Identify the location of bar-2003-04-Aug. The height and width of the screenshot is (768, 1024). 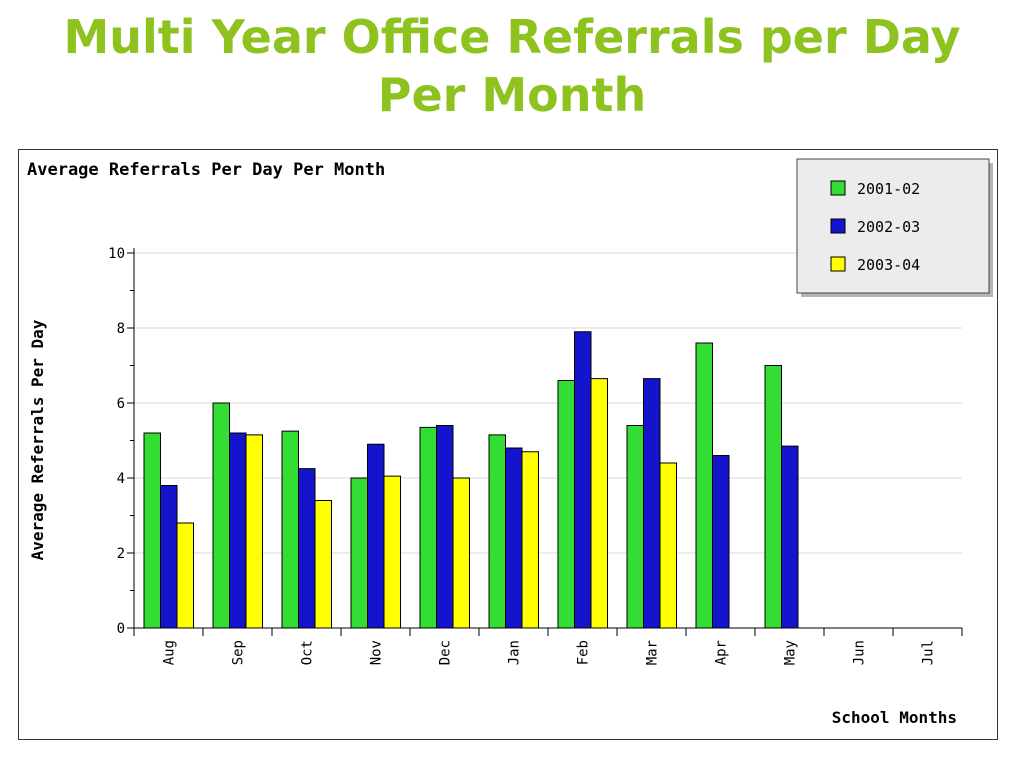
(185, 575).